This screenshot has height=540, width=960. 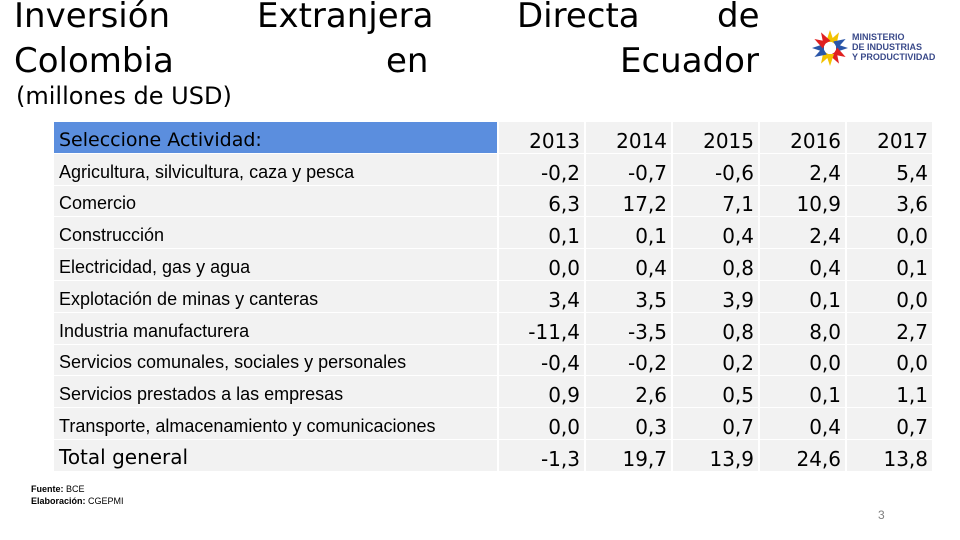 I want to click on source-line: Fuente: BCE, so click(x=77, y=489).